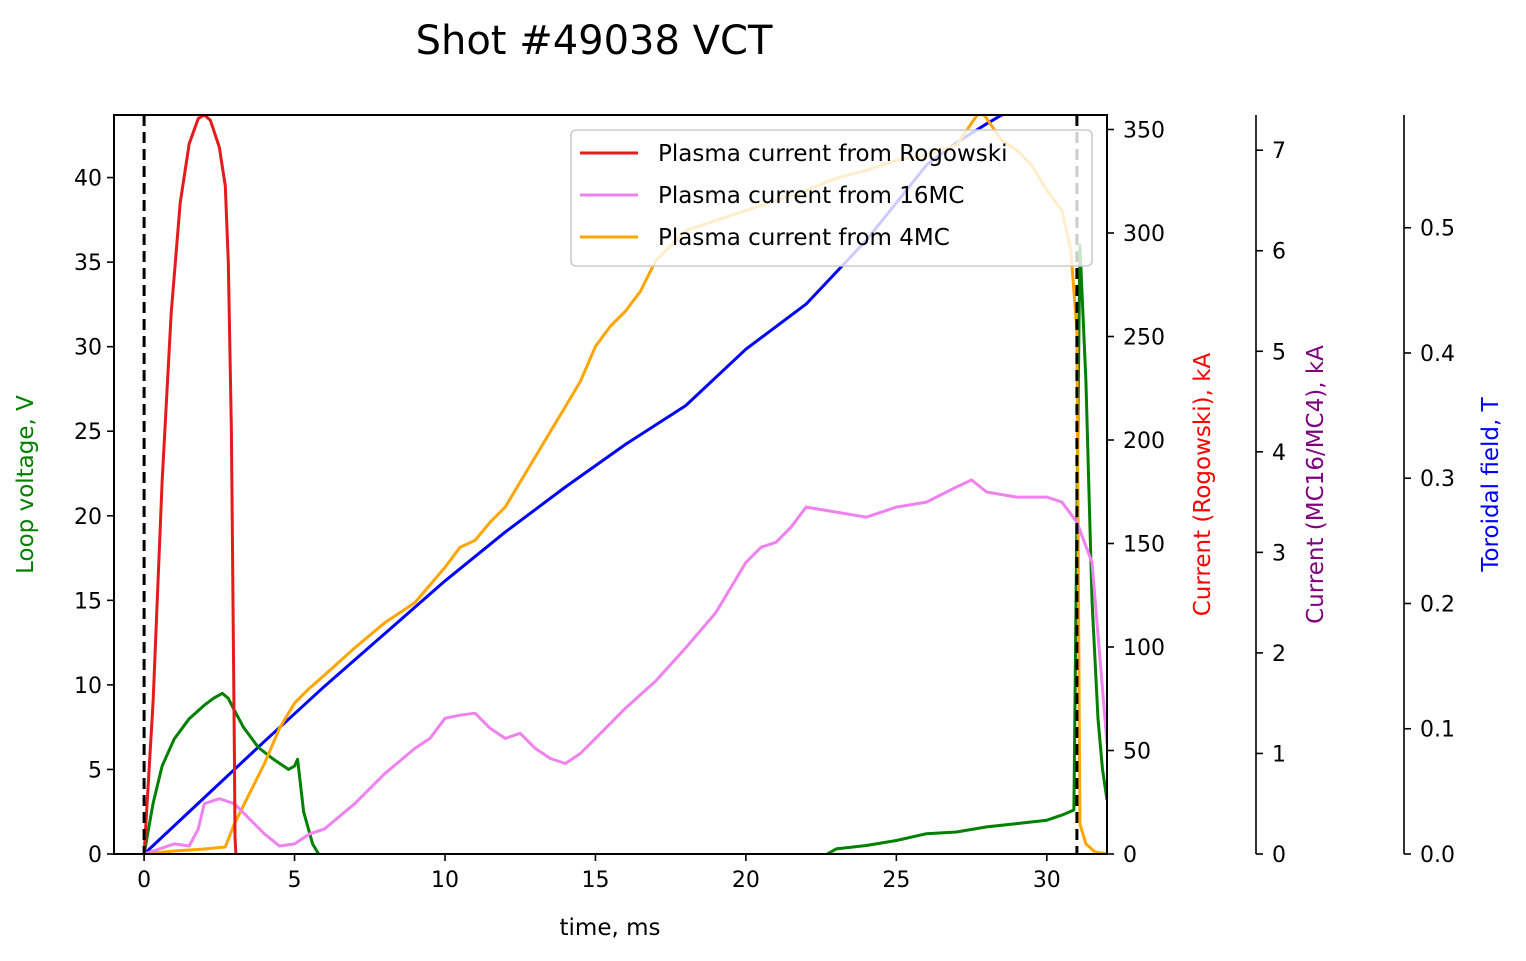 The height and width of the screenshot is (961, 1526). What do you see at coordinates (1279, 754) in the screenshot?
I see `y-tick-label: 1` at bounding box center [1279, 754].